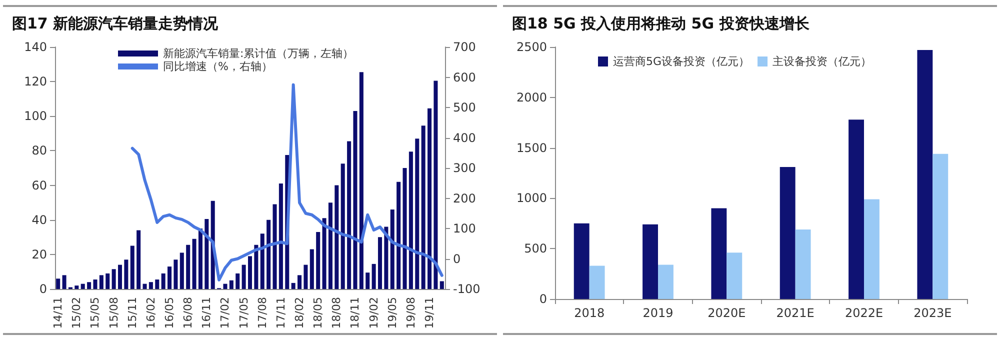  Describe the element at coordinates (35, 47) in the screenshot. I see `y-tick-label: 140` at that location.